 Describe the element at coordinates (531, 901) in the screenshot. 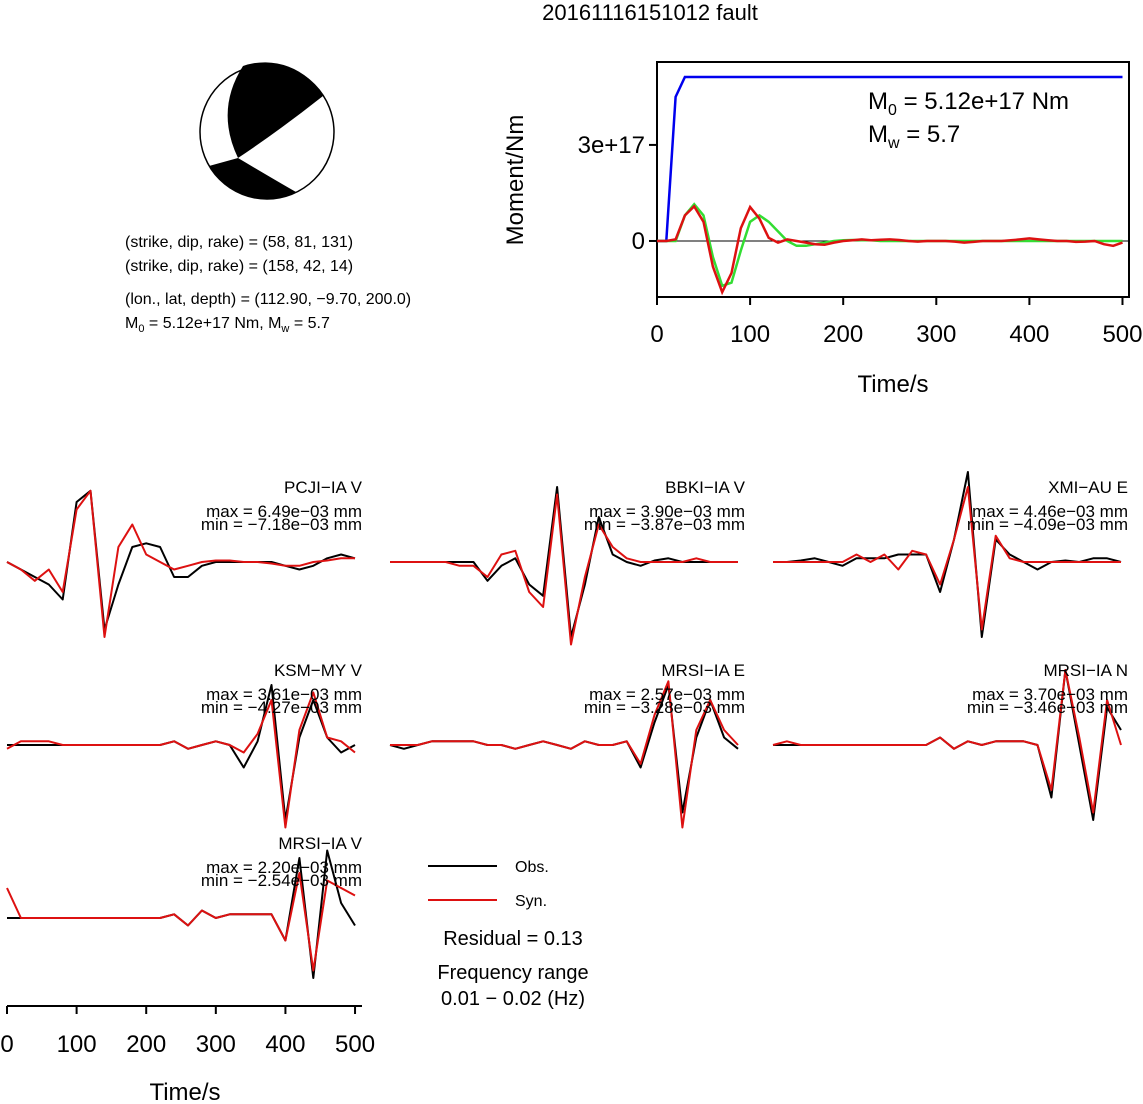

I see `legend-label: Syn.` at that location.